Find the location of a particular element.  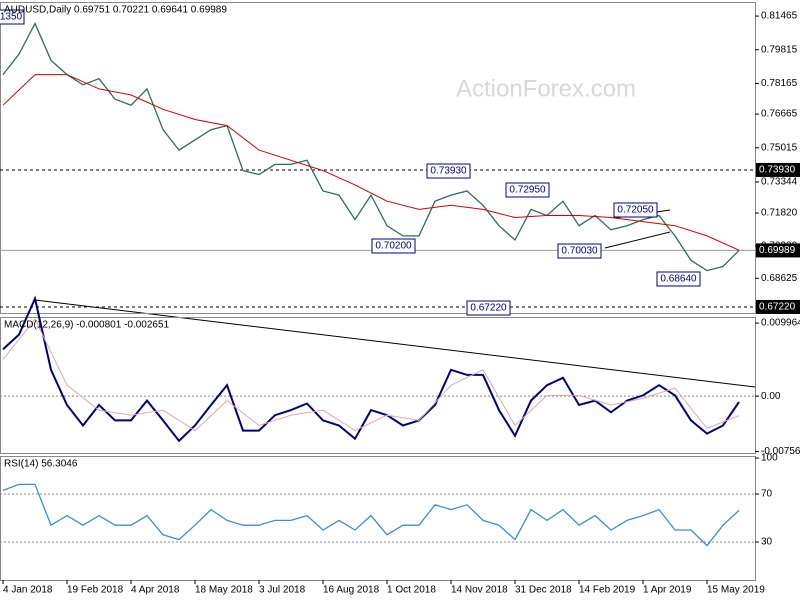

annotation: 0.68640 is located at coordinates (678, 279).